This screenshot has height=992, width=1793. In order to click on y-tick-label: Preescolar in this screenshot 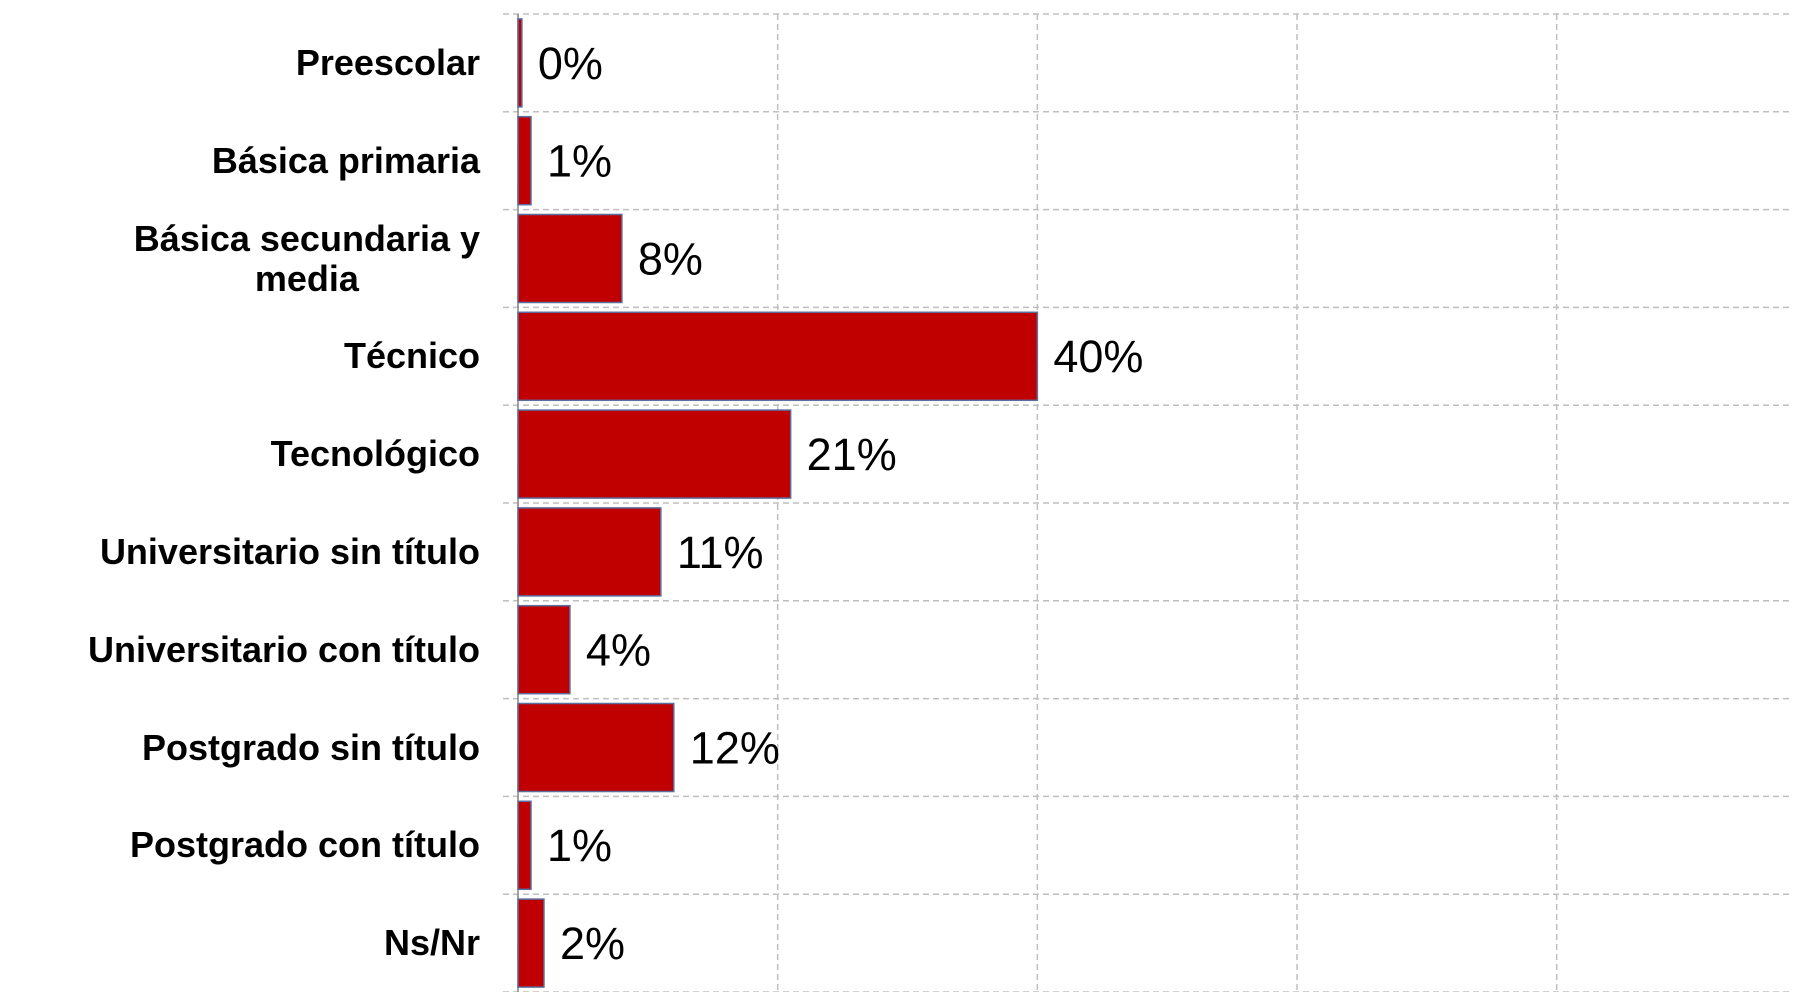, I will do `click(387, 62)`.